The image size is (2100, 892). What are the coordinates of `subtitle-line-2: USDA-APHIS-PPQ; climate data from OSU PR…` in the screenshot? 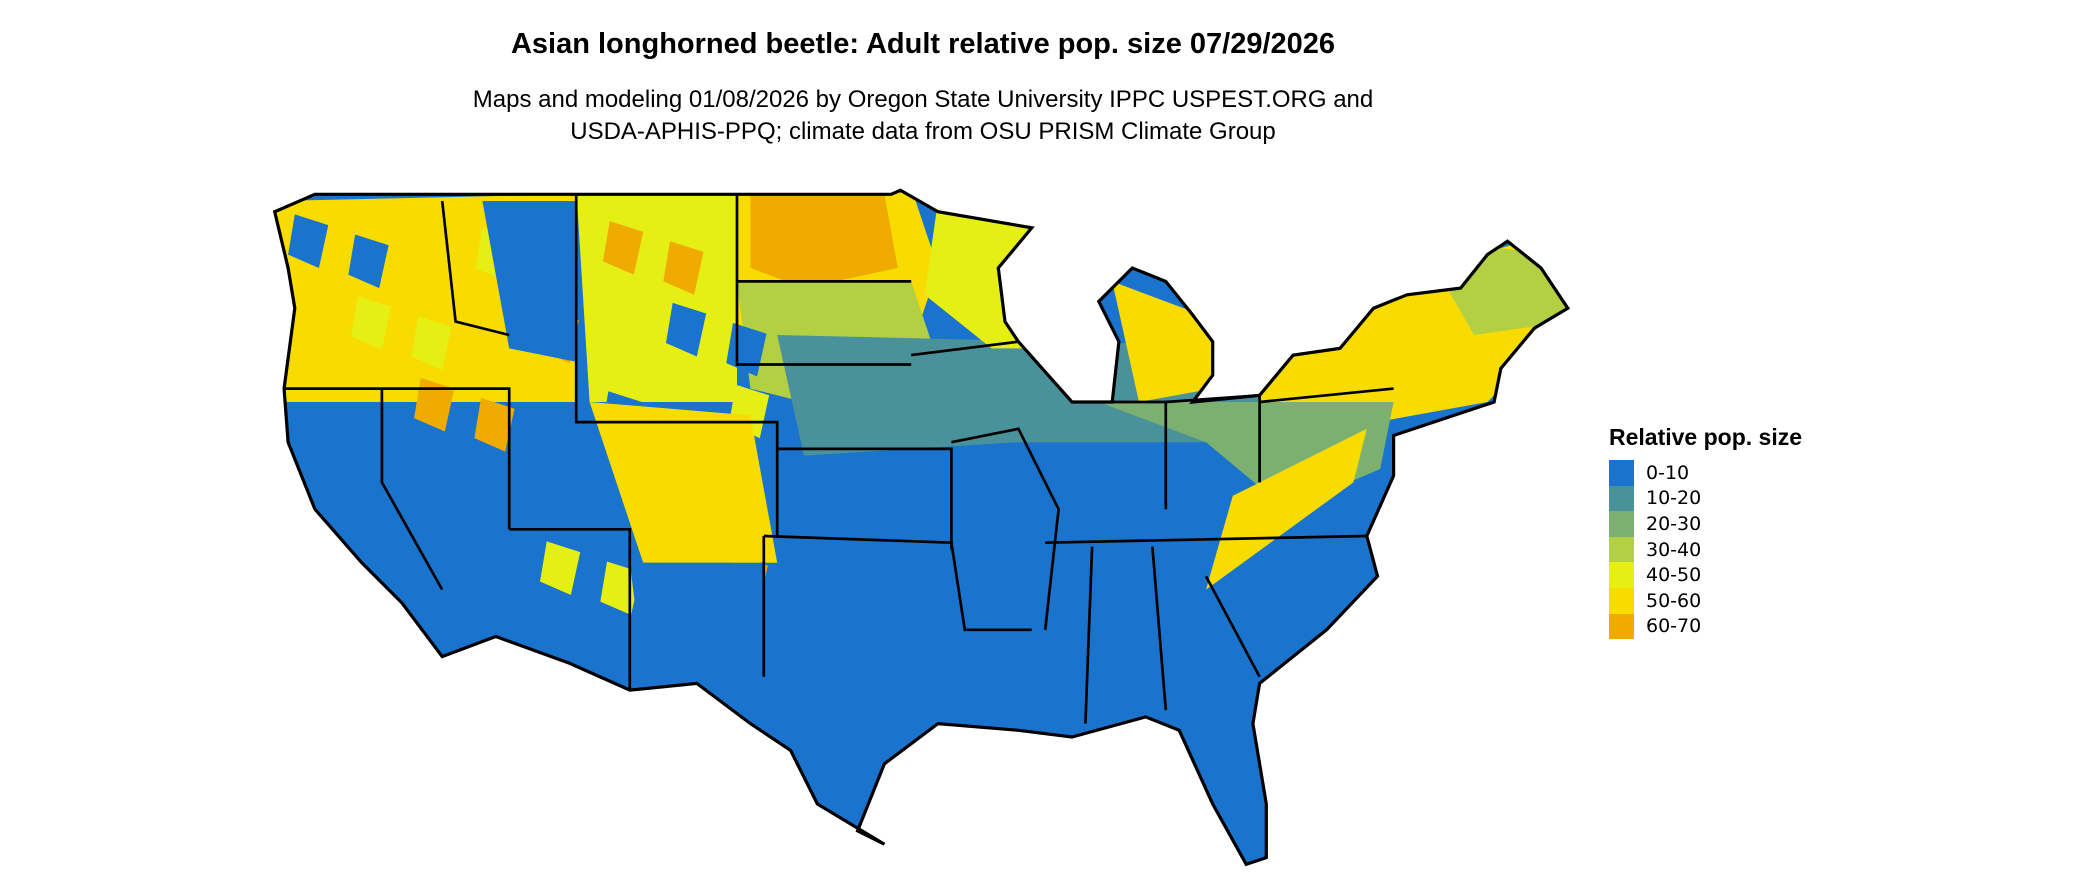 It's located at (923, 131).